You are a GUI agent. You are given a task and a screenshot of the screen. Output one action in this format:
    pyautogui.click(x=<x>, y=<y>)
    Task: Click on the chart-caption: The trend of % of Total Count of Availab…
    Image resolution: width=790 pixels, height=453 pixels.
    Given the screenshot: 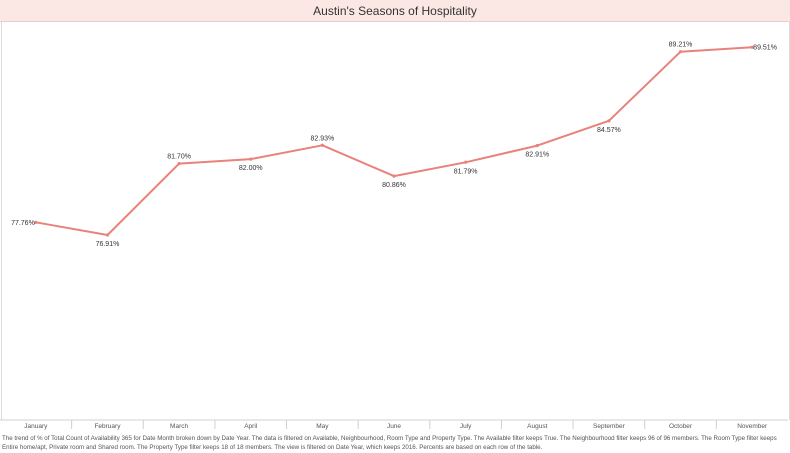 What is the action you would take?
    pyautogui.click(x=389, y=443)
    